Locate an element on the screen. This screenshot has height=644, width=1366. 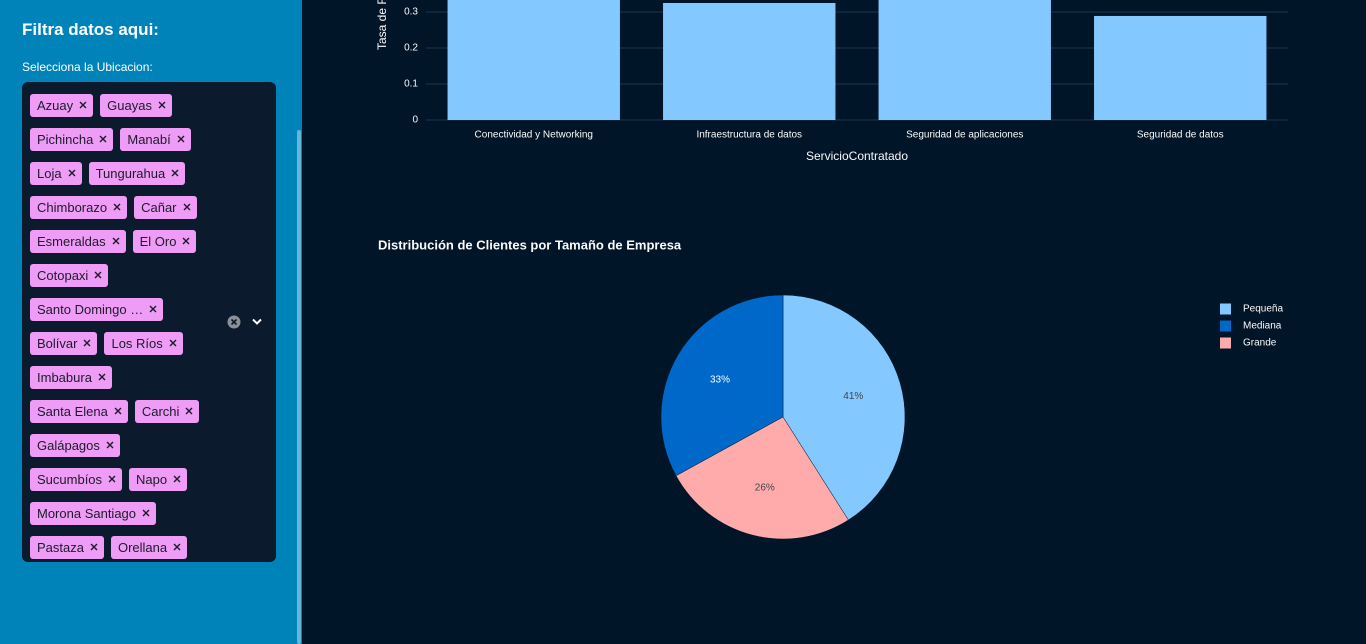
x-axis-title: ServicioContratado is located at coordinates (857, 156).